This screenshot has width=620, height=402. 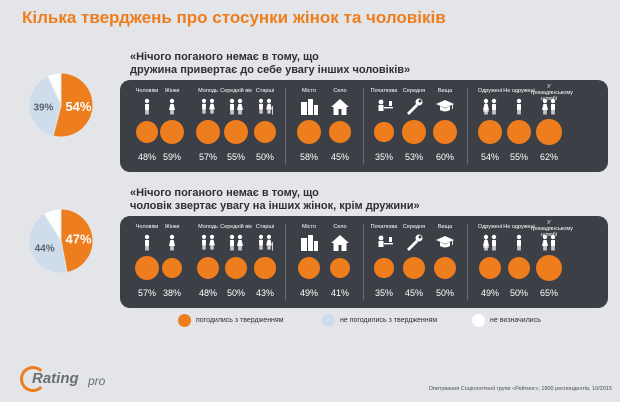 What do you see at coordinates (235, 157) in the screenshot?
I see `column-value: 55%` at bounding box center [235, 157].